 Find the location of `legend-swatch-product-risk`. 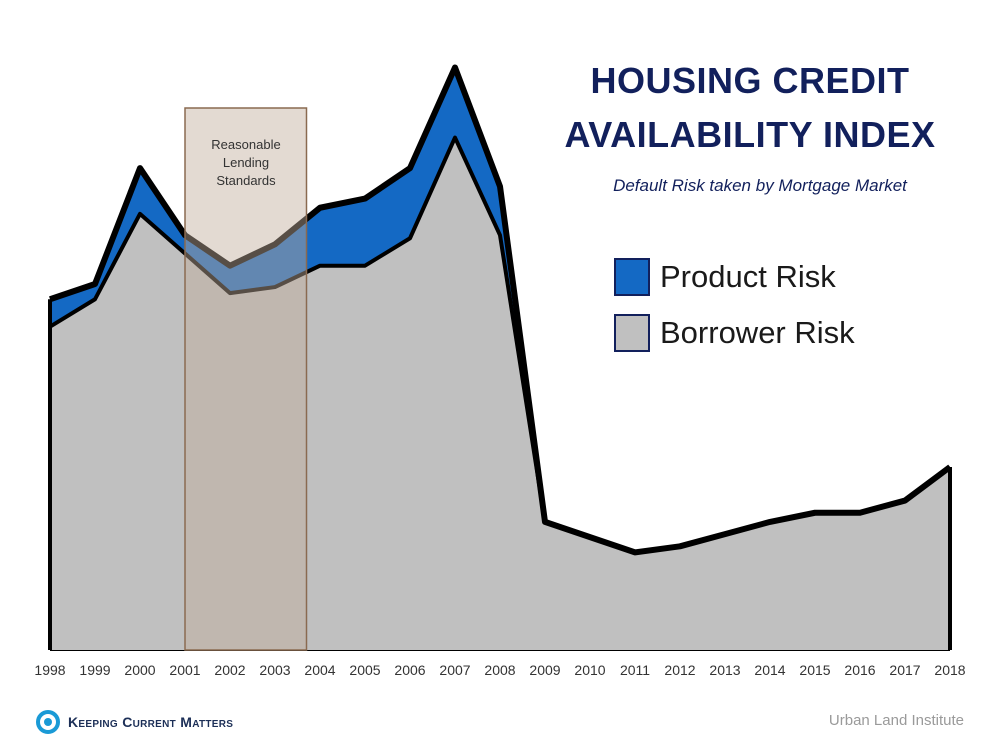

legend-swatch-product-risk is located at coordinates (632, 277).